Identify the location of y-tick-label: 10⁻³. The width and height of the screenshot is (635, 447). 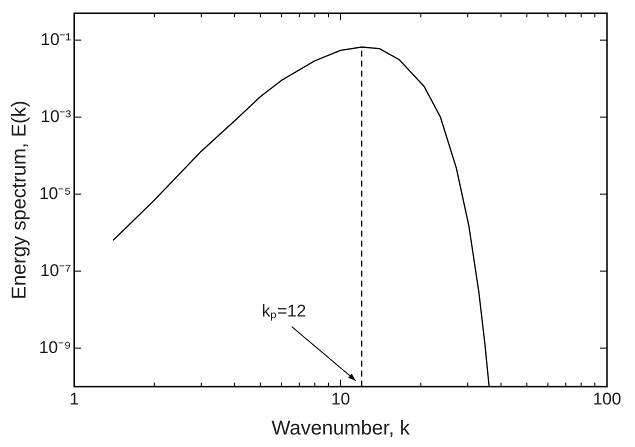
(56, 116).